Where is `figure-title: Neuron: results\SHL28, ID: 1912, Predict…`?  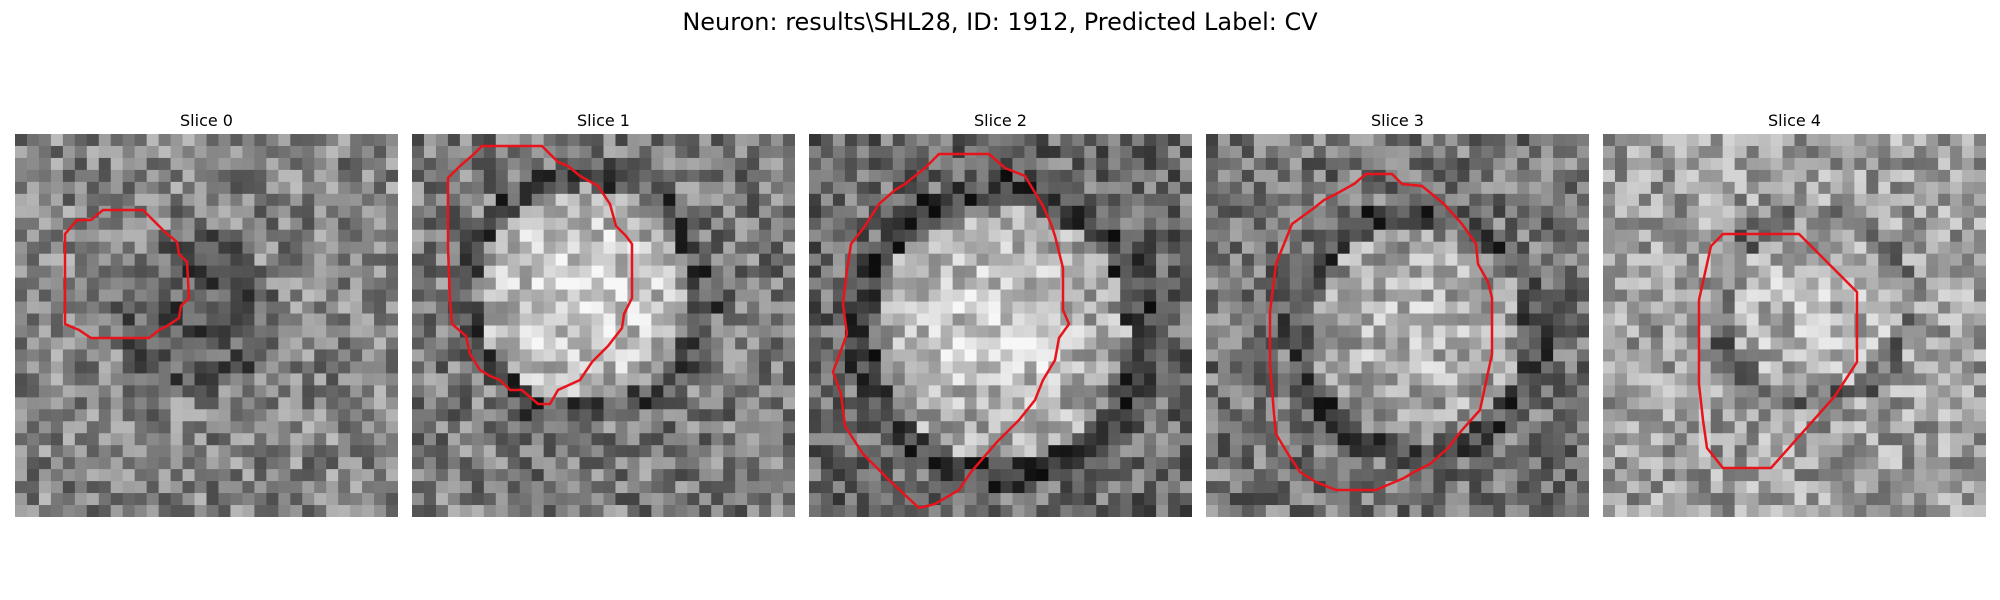
figure-title: Neuron: results\SHL28, ID: 1912, Predict… is located at coordinates (1000, 22).